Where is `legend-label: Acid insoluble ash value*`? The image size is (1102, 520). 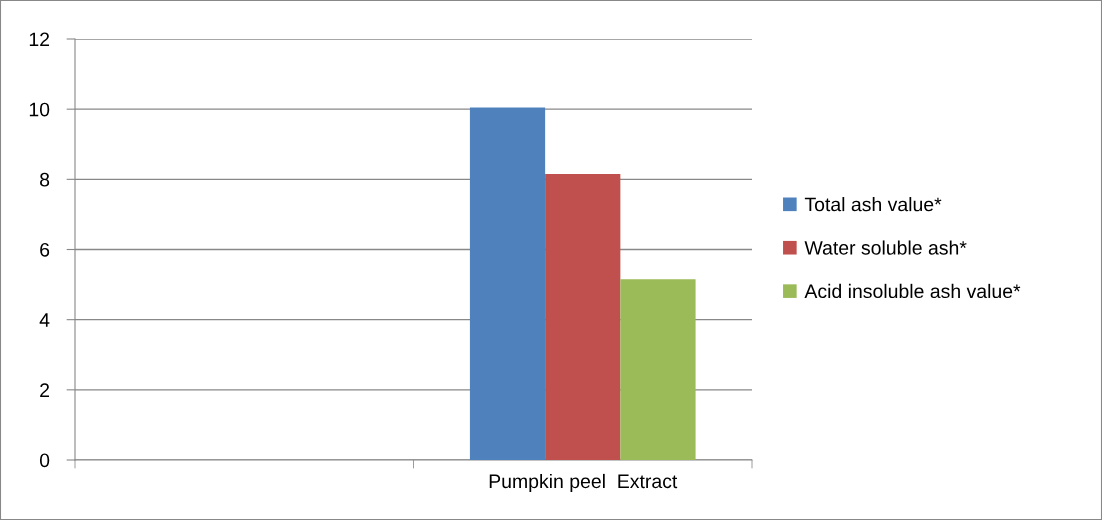
legend-label: Acid insoluble ash value* is located at coordinates (912, 291).